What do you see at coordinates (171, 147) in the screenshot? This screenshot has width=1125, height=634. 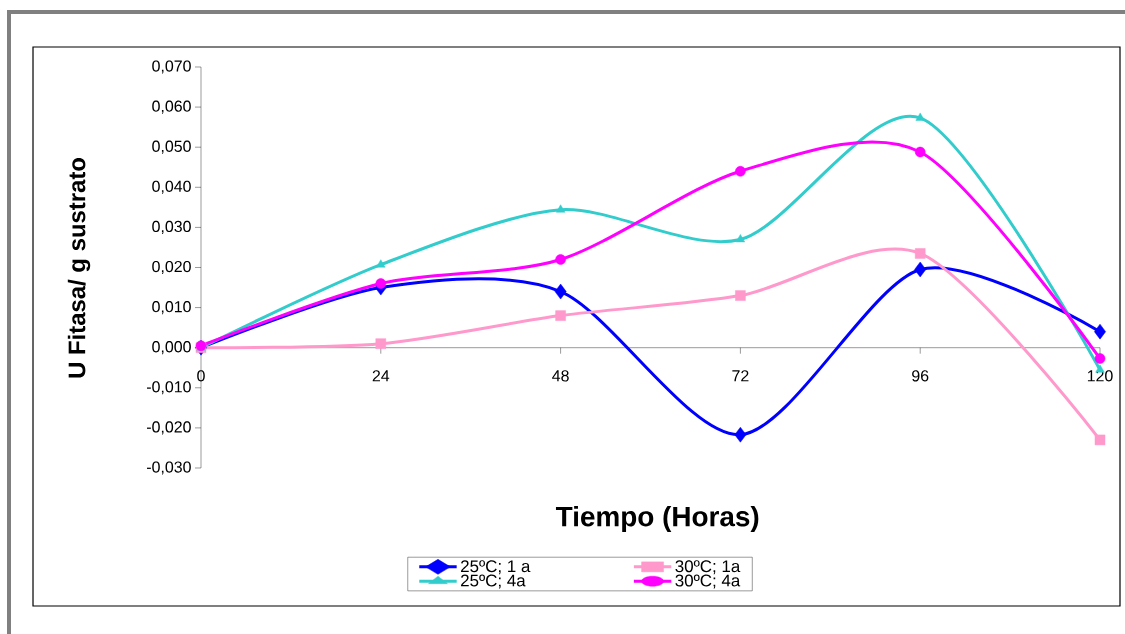 I see `y-tick-label: 0,050` at bounding box center [171, 147].